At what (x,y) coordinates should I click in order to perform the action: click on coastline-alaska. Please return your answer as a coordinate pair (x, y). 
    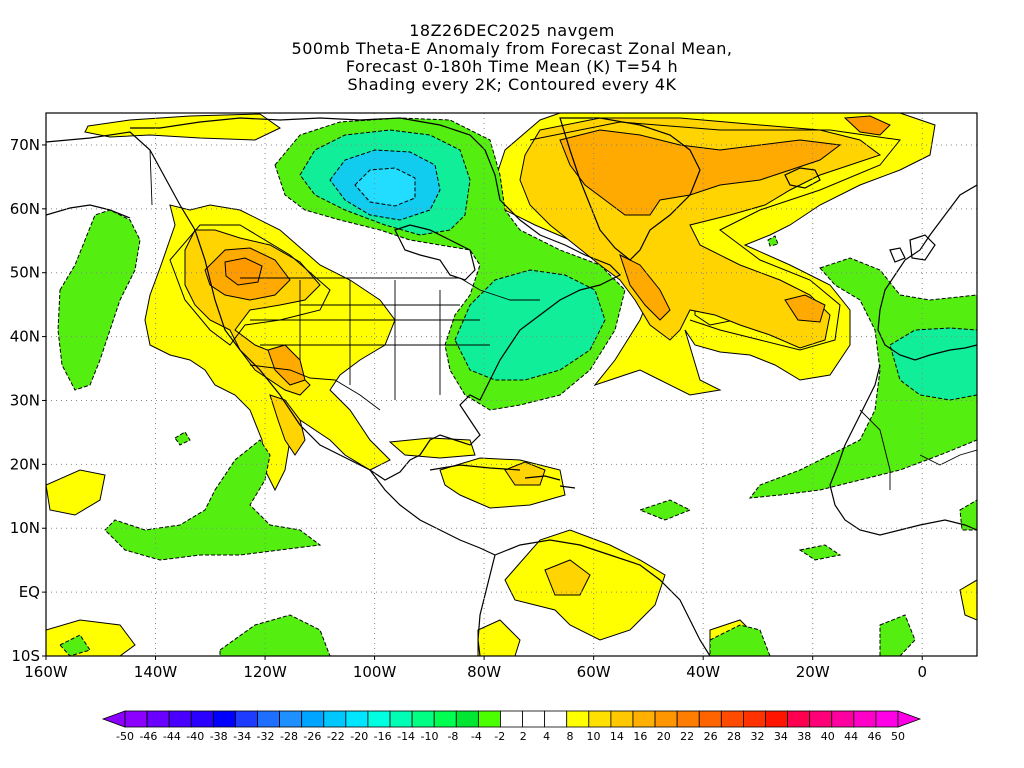
    Looking at the image, I should click on (88, 211).